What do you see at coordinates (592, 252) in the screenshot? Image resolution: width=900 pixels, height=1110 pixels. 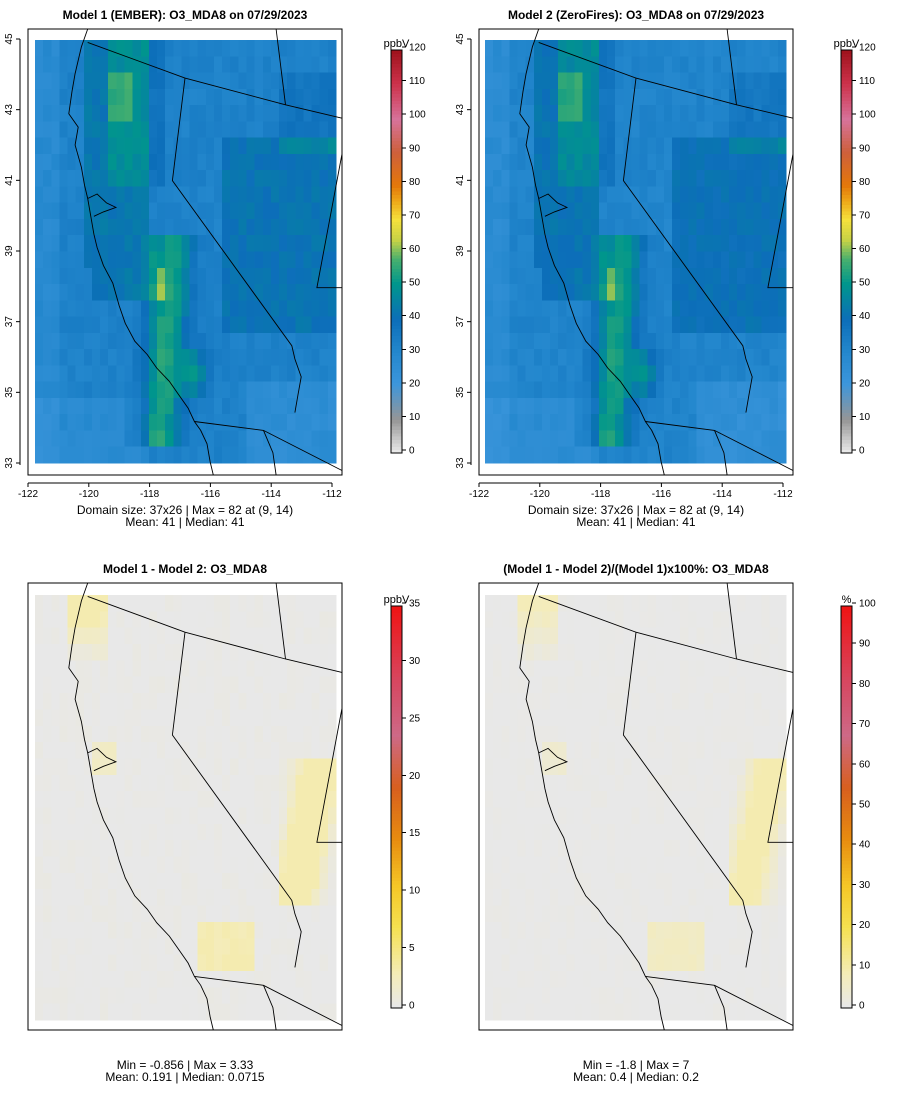 I see `coastline` at bounding box center [592, 252].